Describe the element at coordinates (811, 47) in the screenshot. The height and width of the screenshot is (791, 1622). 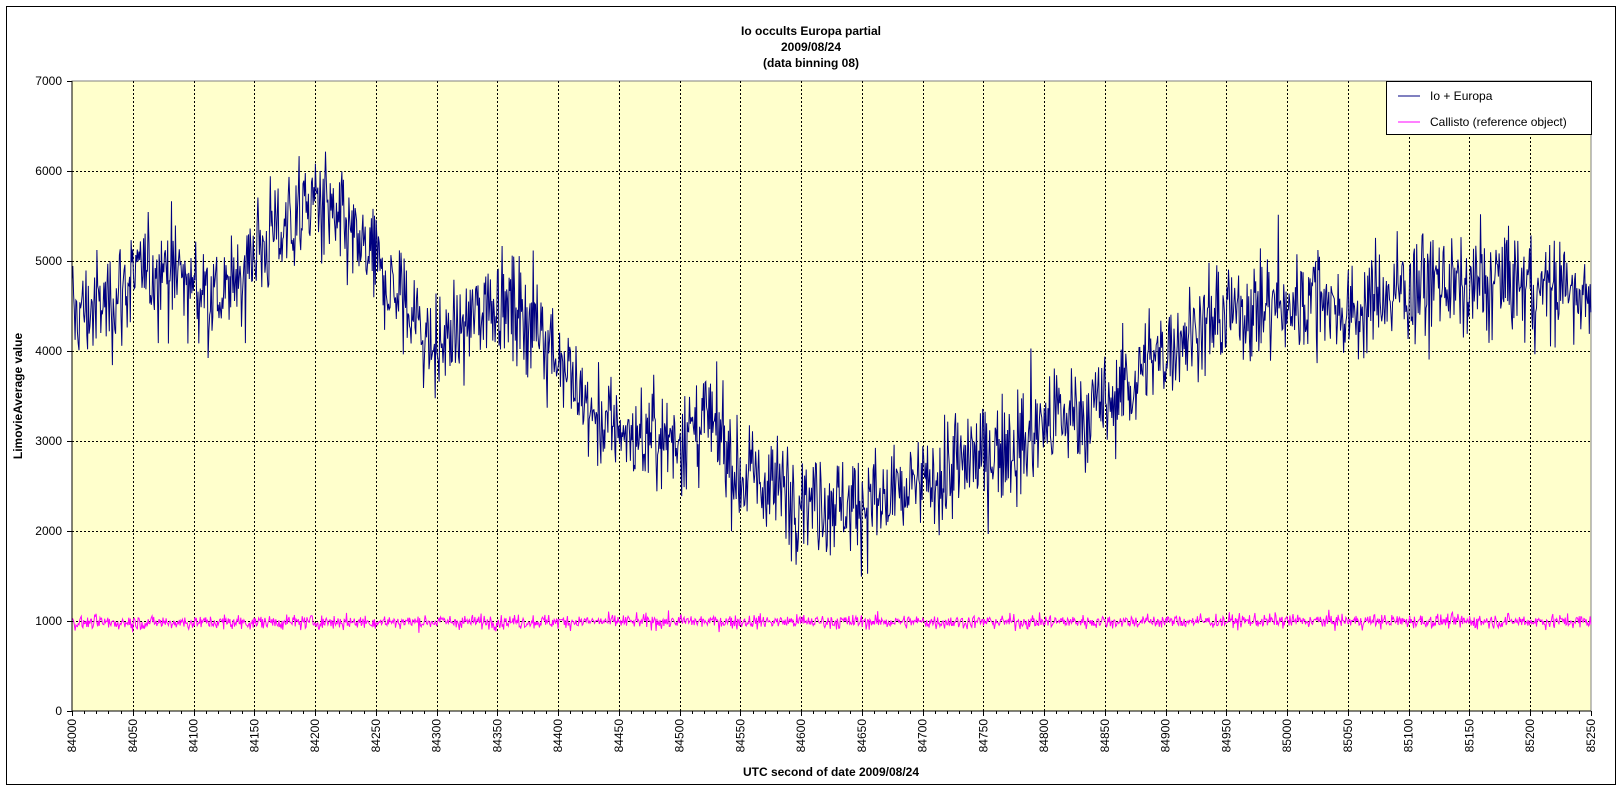
I see `chart-title-line-2: 2009/08/24` at that location.